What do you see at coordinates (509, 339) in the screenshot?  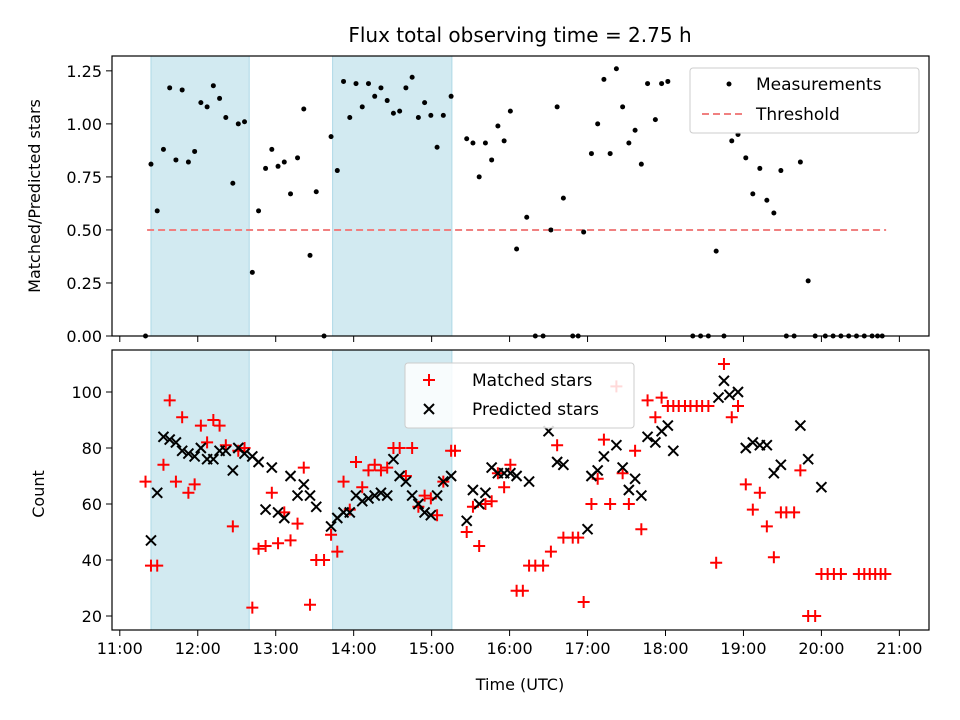 I see `top-x-ticks` at bounding box center [509, 339].